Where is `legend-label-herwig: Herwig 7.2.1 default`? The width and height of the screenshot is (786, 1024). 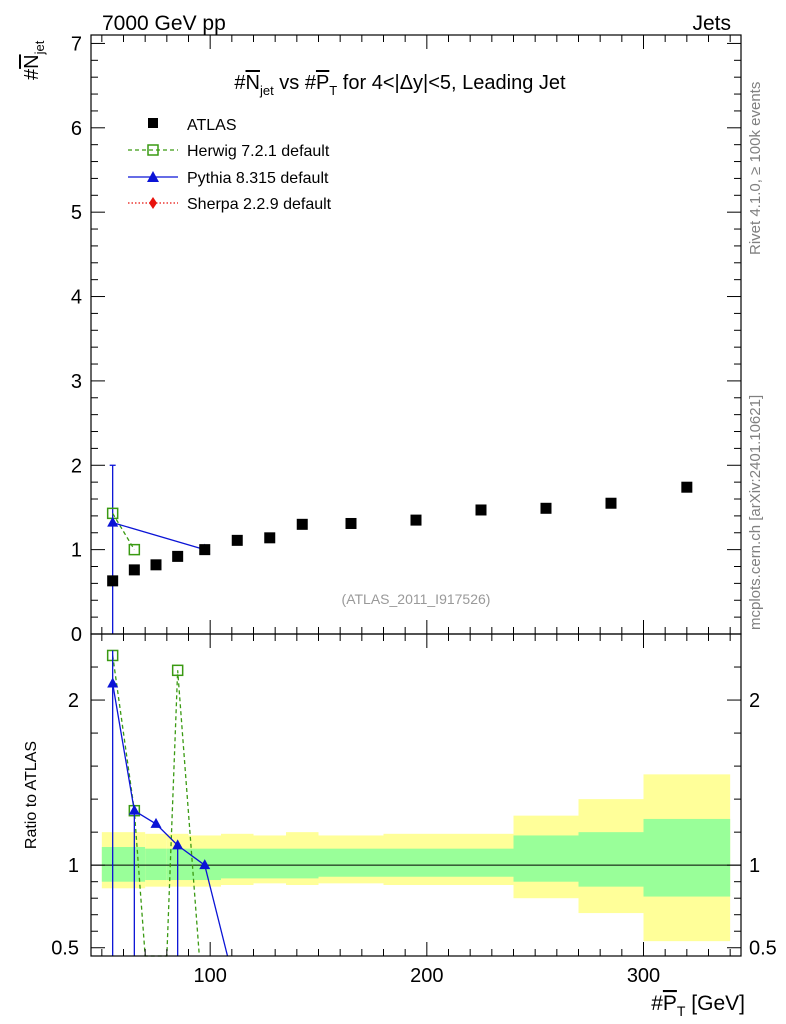 legend-label-herwig: Herwig 7.2.1 default is located at coordinates (258, 151).